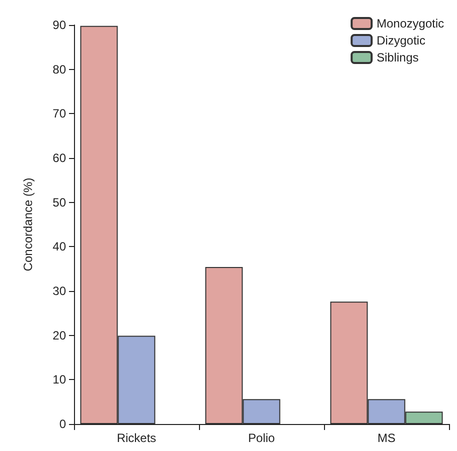 The width and height of the screenshot is (457, 451). What do you see at coordinates (59, 69) in the screenshot?
I see `y-tick-label: 80` at bounding box center [59, 69].